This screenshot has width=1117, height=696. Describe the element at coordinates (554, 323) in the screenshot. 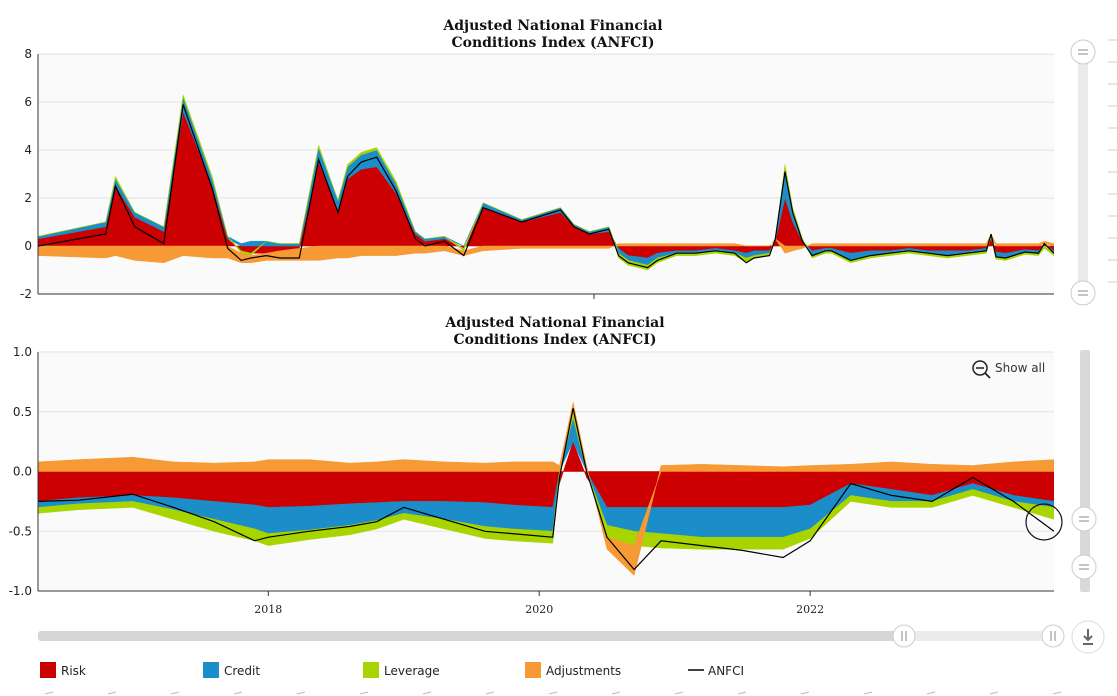

I see `bottom-chart-title-line1: Adjusted National Financial` at that location.